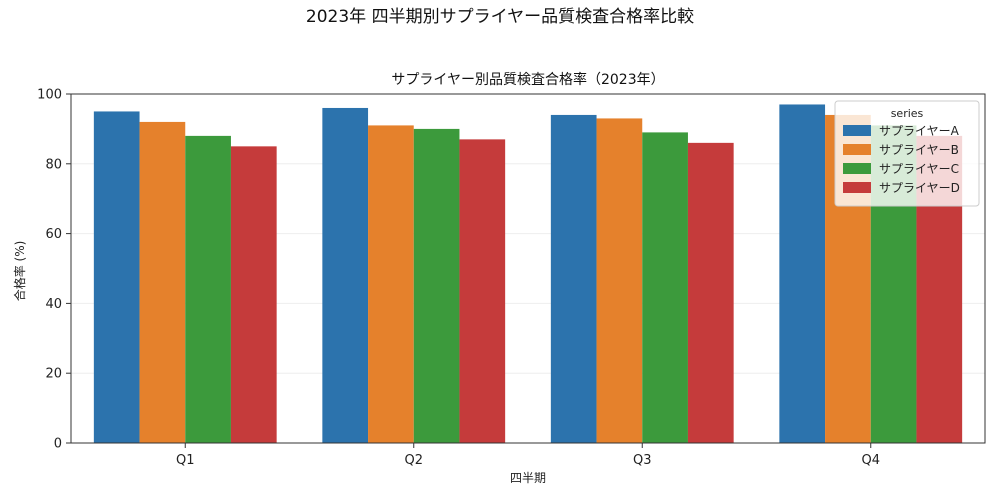  I want to click on y-tick-label: 80, so click(53, 164).